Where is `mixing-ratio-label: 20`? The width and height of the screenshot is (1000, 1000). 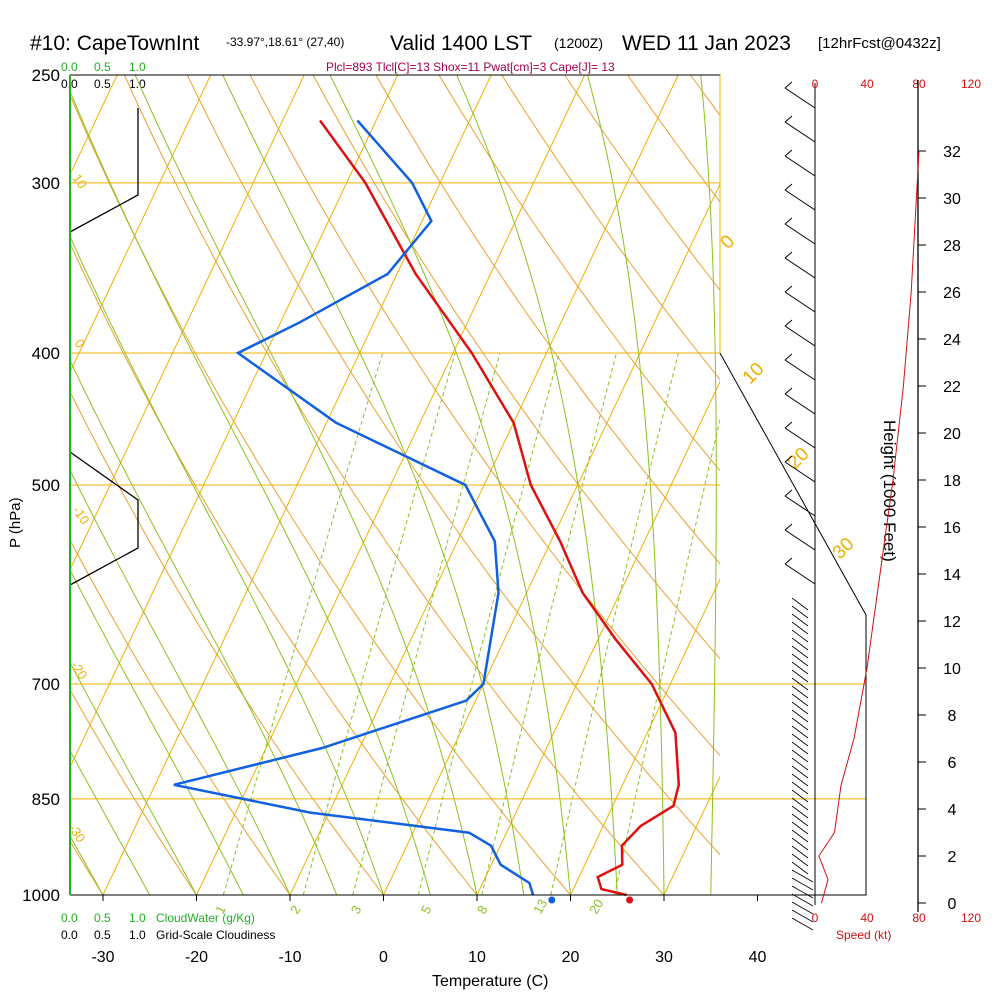 mixing-ratio-label: 20 is located at coordinates (596, 906).